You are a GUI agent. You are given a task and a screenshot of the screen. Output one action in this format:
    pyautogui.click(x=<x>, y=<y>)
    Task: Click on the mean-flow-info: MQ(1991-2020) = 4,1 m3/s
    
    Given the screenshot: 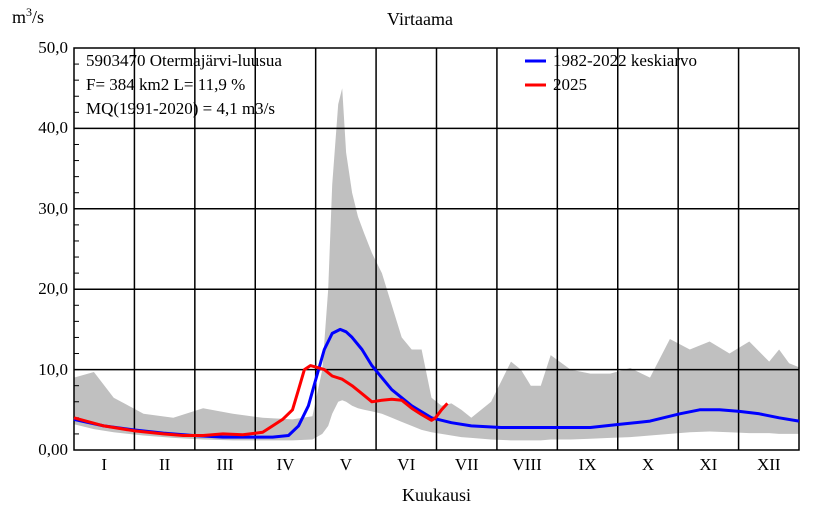 What is the action you would take?
    pyautogui.click(x=181, y=108)
    